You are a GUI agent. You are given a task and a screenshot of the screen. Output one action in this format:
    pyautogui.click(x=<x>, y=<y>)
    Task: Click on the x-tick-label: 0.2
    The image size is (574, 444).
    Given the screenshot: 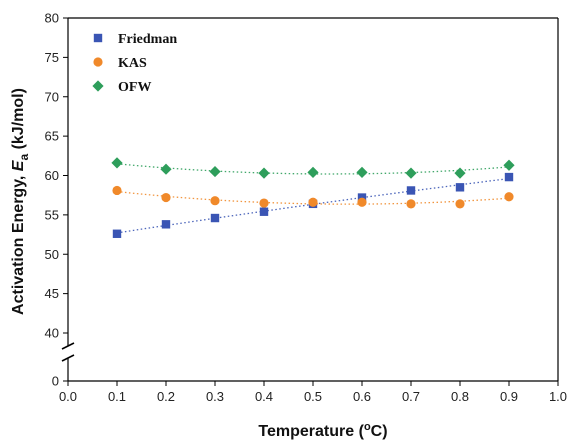 What is the action you would take?
    pyautogui.click(x=166, y=396)
    